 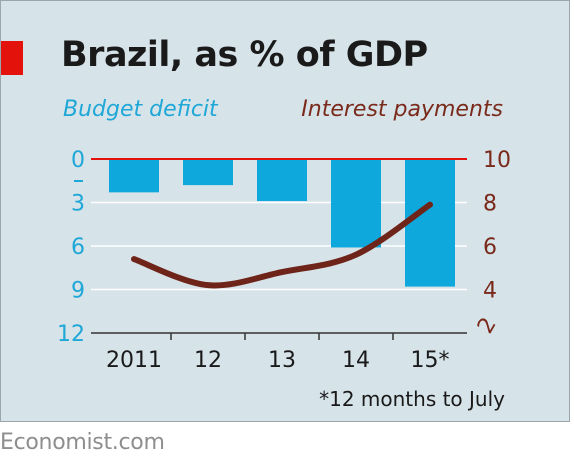 I want to click on left-axis-label: Budget deficit, so click(x=140, y=109).